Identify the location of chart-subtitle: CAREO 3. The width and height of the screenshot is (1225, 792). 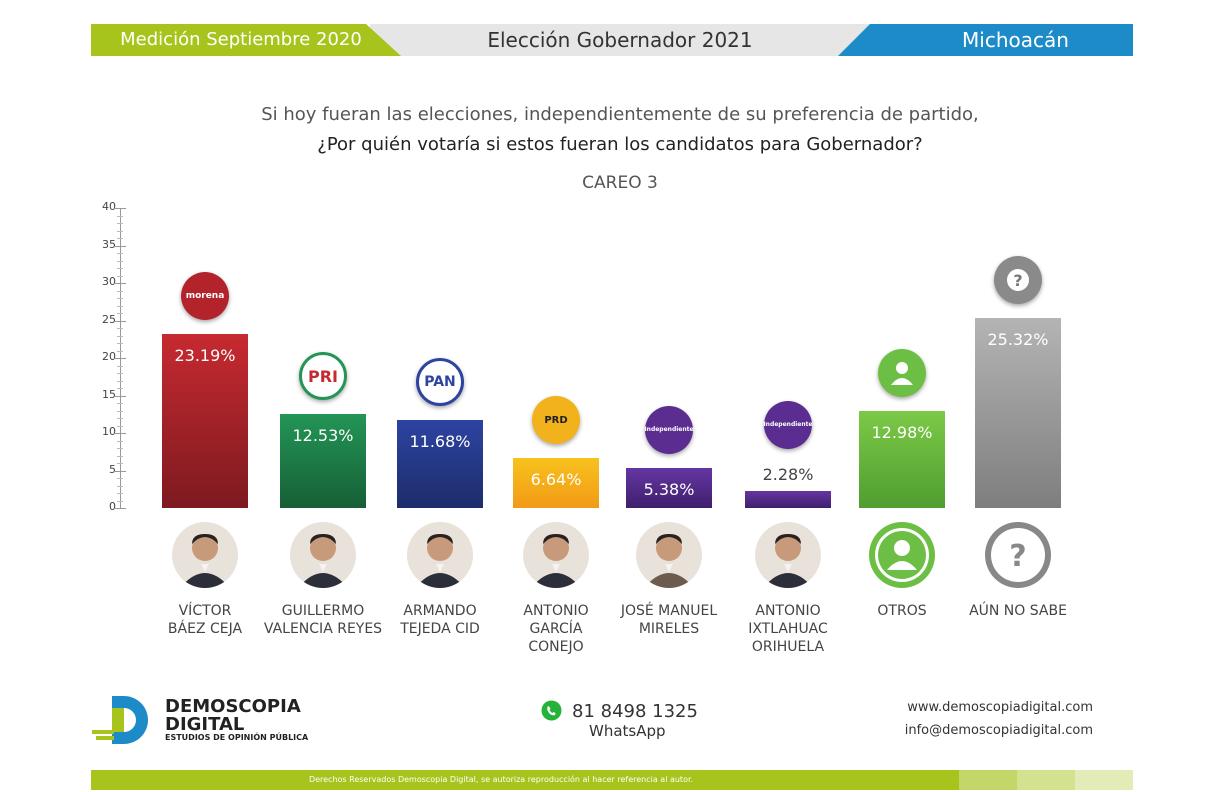
(620, 183).